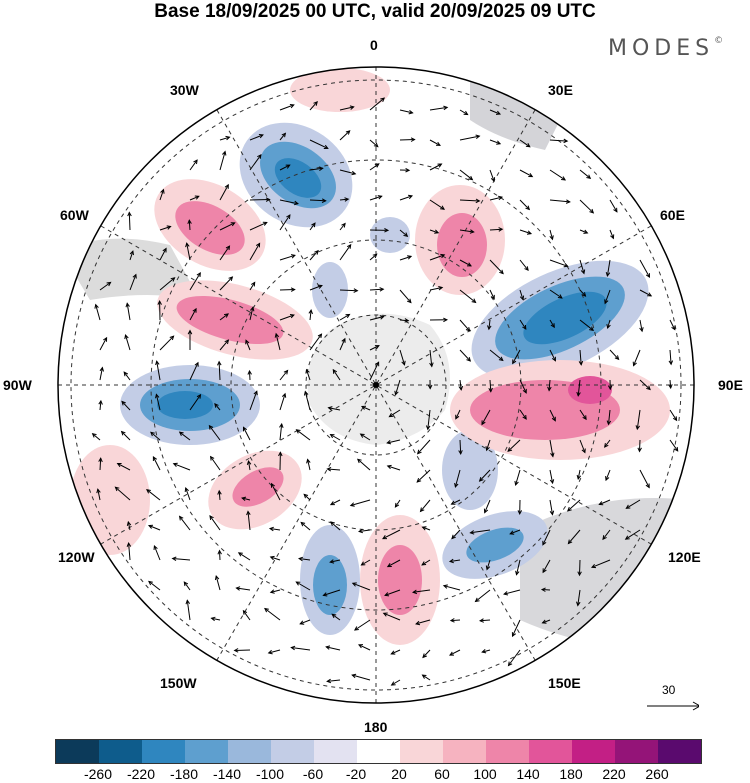  What do you see at coordinates (163, 751) in the screenshot?
I see `colorbar-swatch` at bounding box center [163, 751].